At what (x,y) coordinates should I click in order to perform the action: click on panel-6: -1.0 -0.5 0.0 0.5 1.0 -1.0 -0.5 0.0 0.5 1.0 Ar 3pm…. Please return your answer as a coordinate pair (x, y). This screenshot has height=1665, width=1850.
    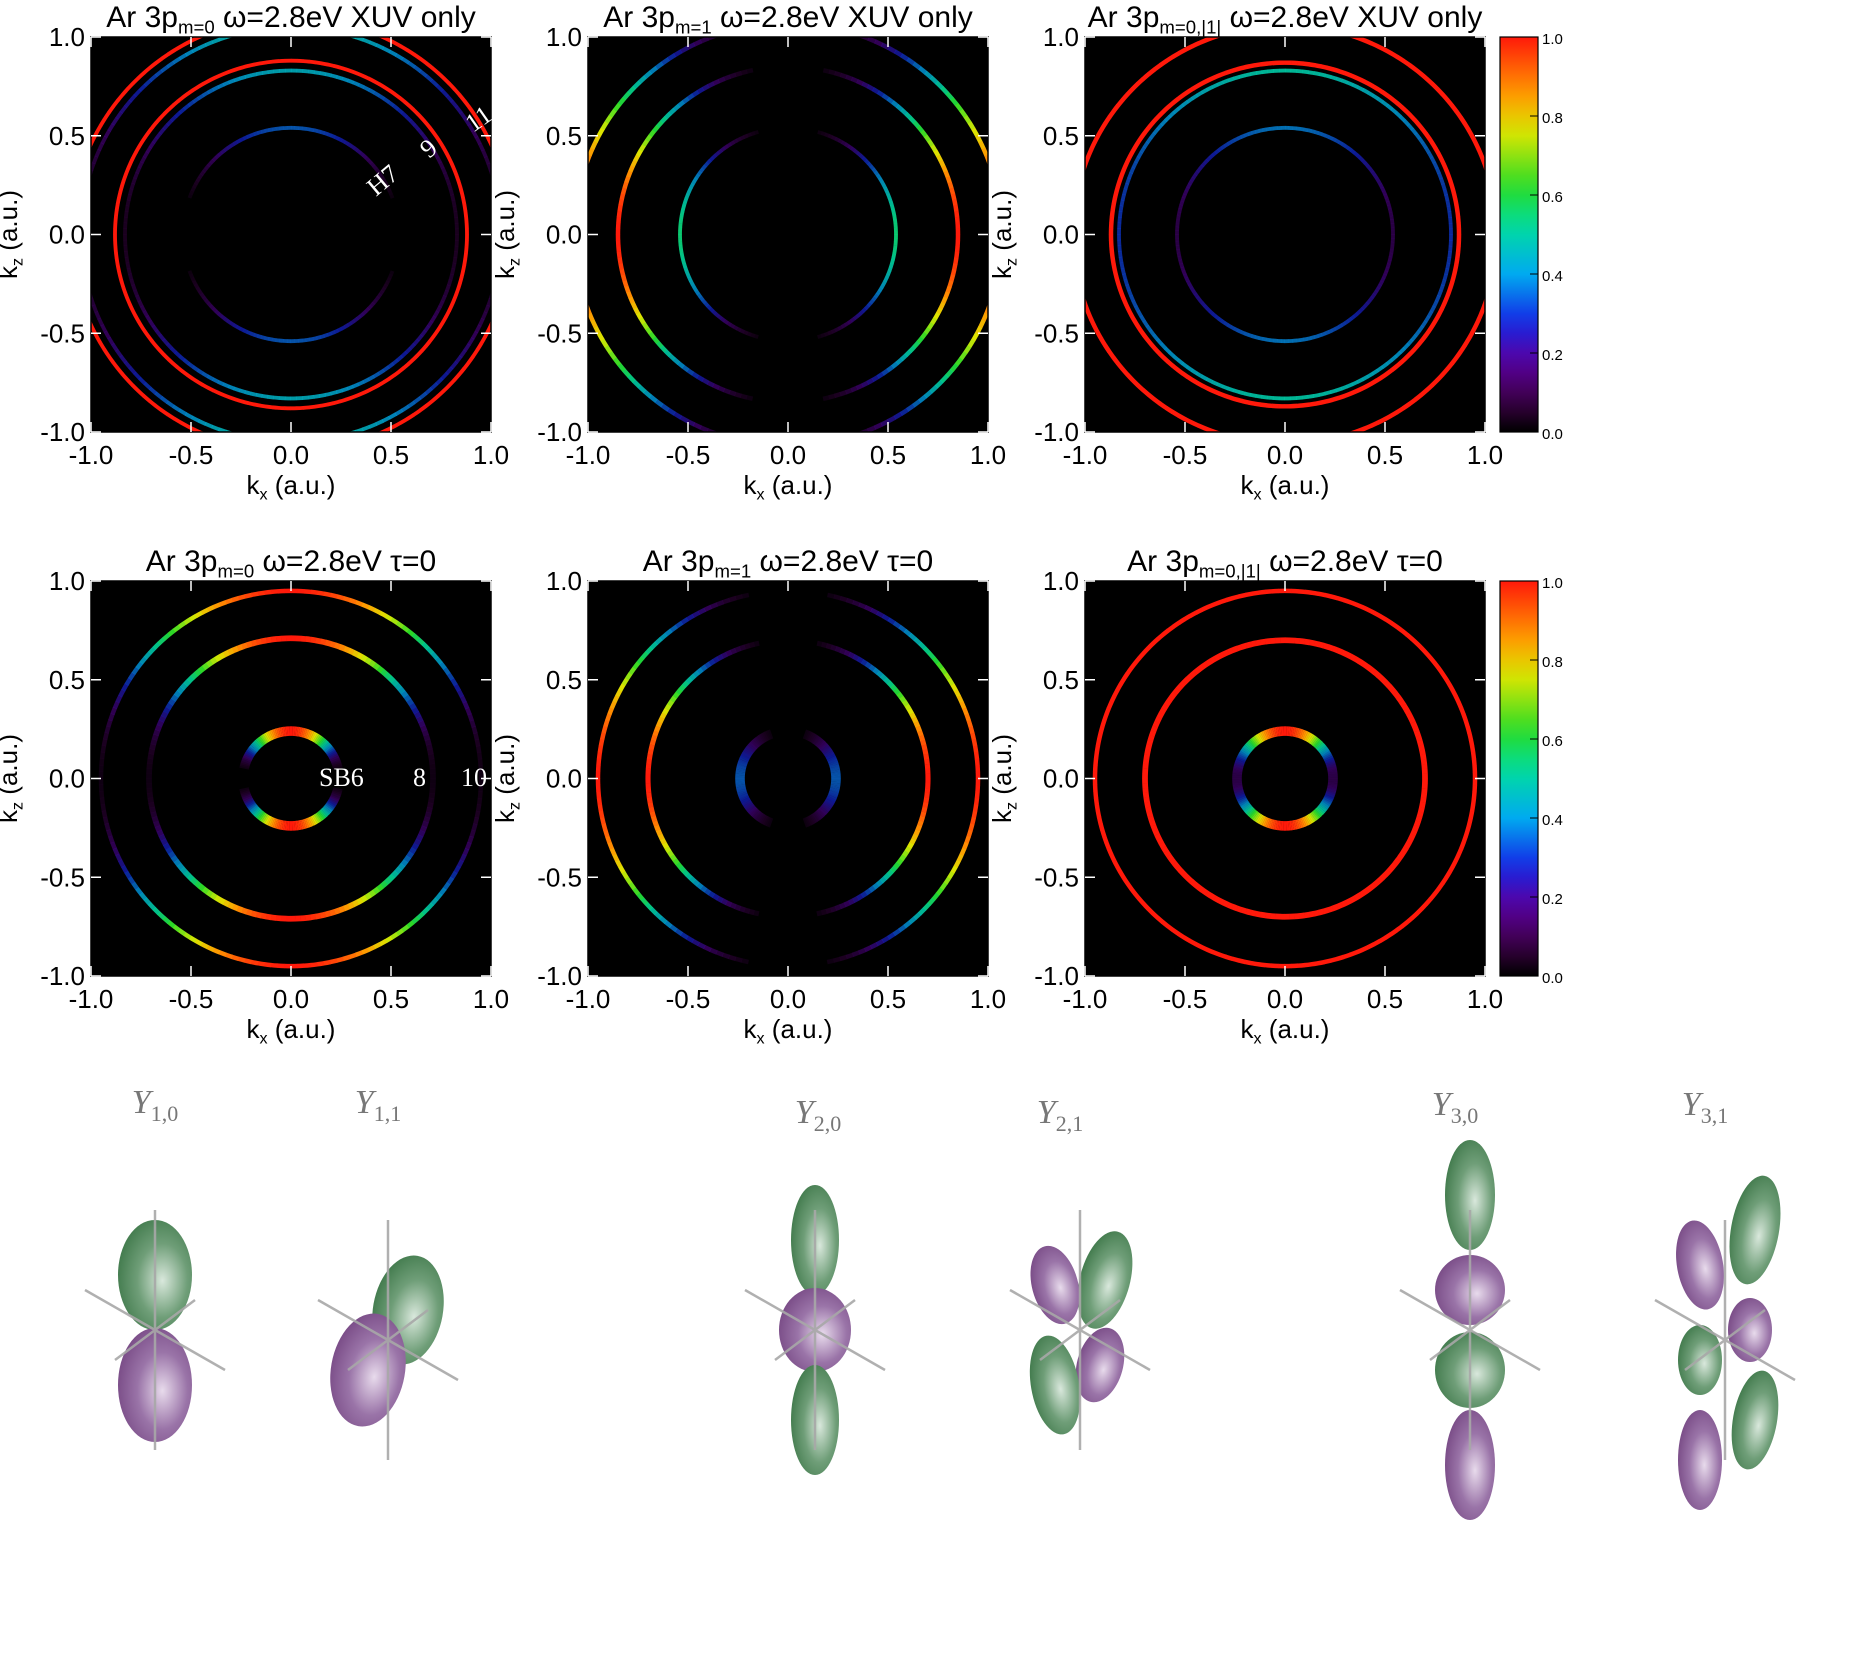
    Looking at the image, I should click on (1245, 796).